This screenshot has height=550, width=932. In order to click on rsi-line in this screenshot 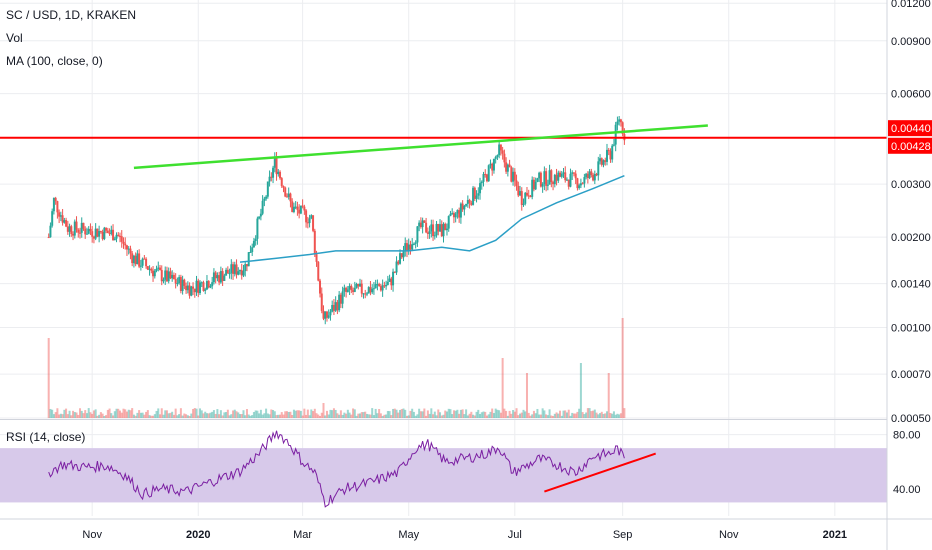, I will do `click(336, 469)`.